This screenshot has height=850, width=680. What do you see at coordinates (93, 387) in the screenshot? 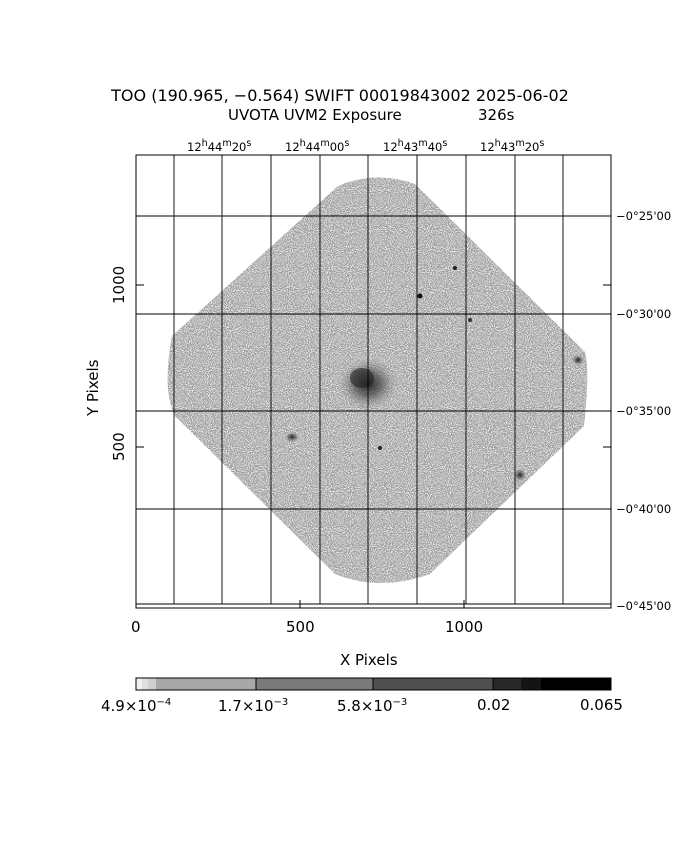
I see `y-axis-label: Y Pixels` at bounding box center [93, 387].